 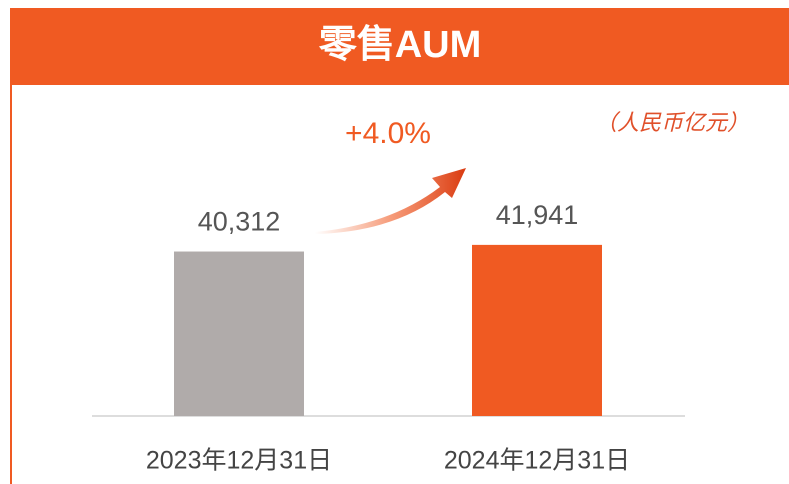 I want to click on value-label: 40,312, so click(x=239, y=222).